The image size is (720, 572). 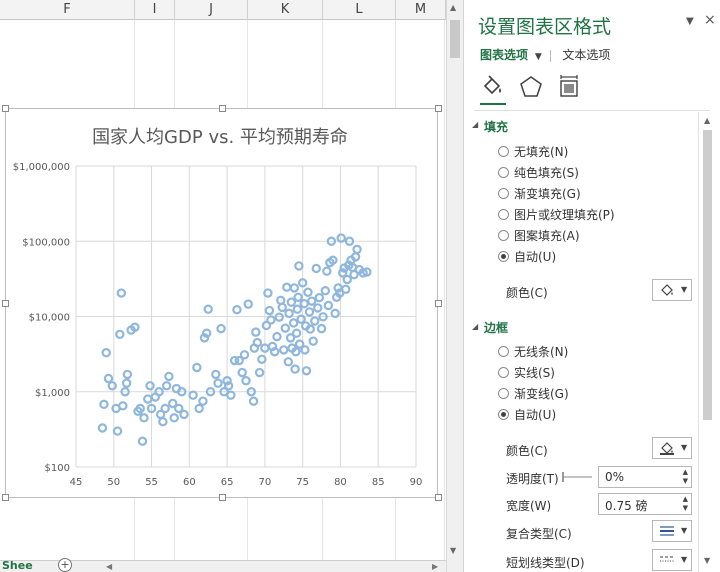 I want to click on column-header-j: J, so click(x=211, y=10).